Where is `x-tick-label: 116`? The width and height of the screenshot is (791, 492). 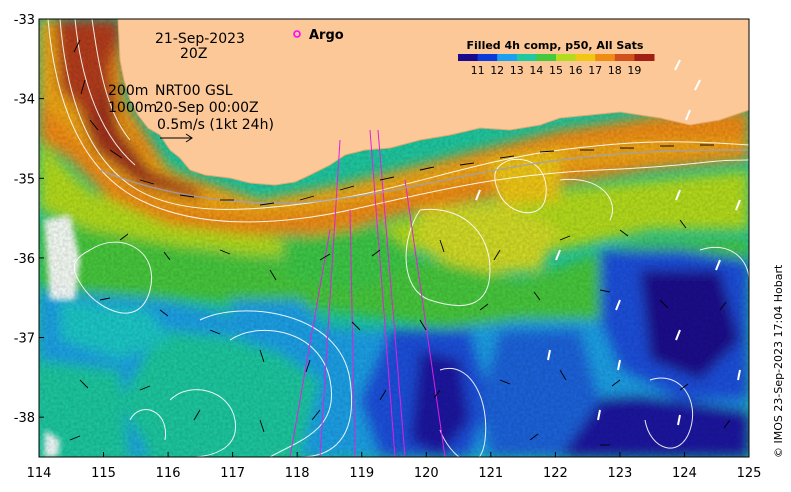
x-tick-label: 116 is located at coordinates (168, 473).